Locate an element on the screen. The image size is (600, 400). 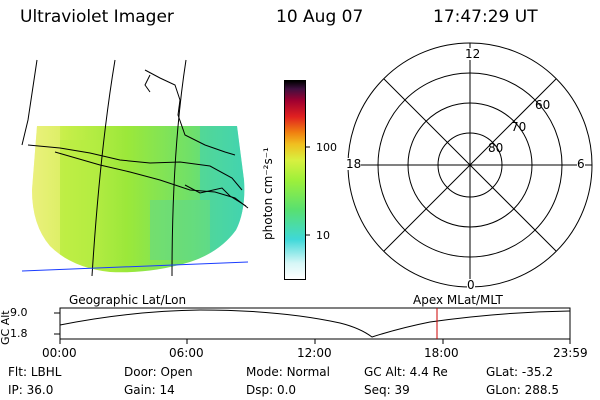
colorbar-tick-100: 100 is located at coordinates (326, 147).